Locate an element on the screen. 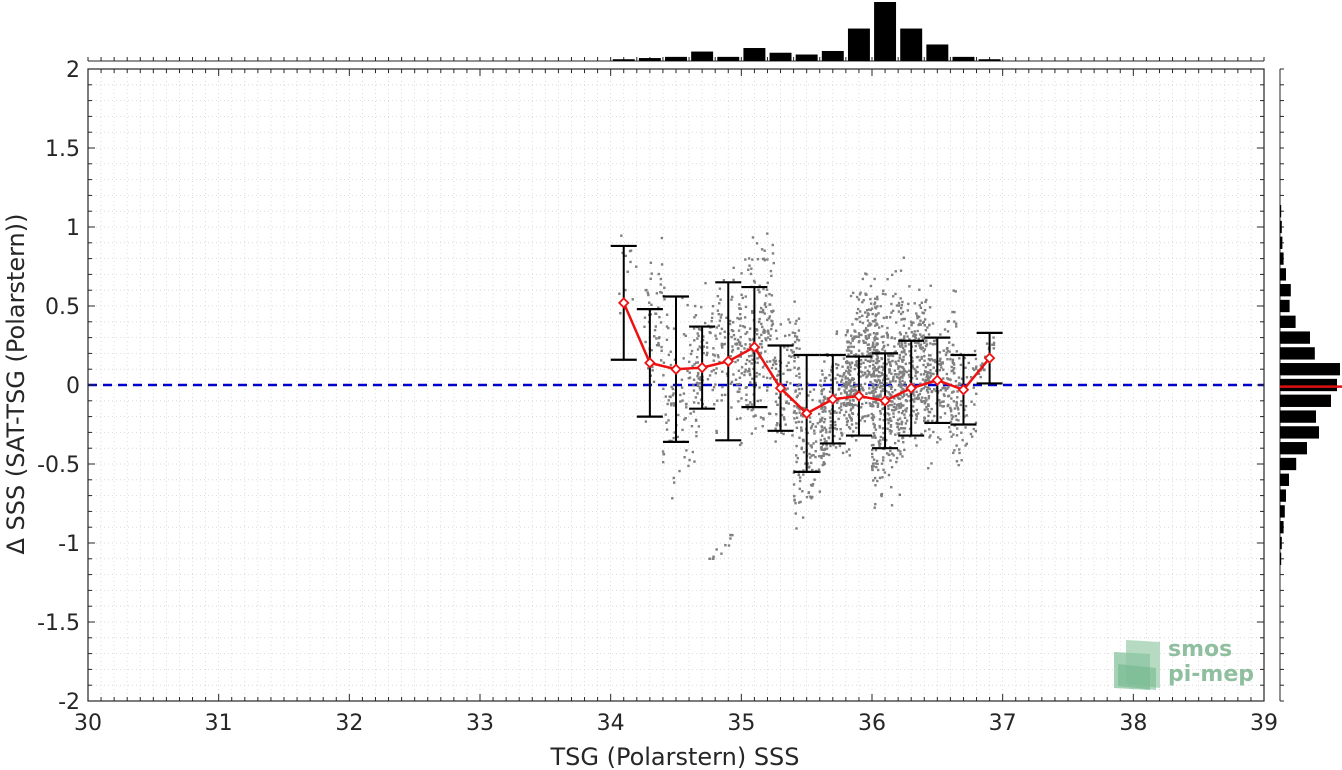  top-histogram-bar is located at coordinates (832, 55).